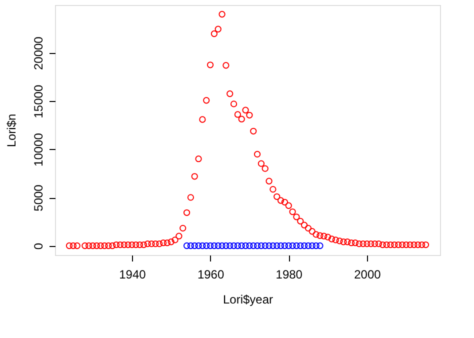 This screenshot has height=338, width=474. Describe the element at coordinates (289, 275) in the screenshot. I see `x-tick-label: 1980` at that location.